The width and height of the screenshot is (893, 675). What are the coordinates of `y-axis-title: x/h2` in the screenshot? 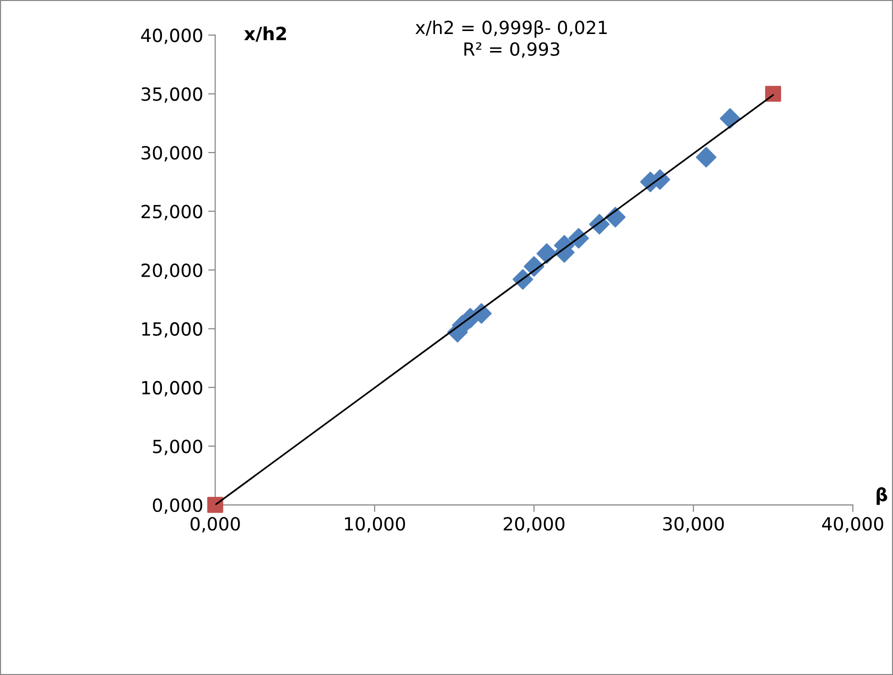 It's located at (265, 34).